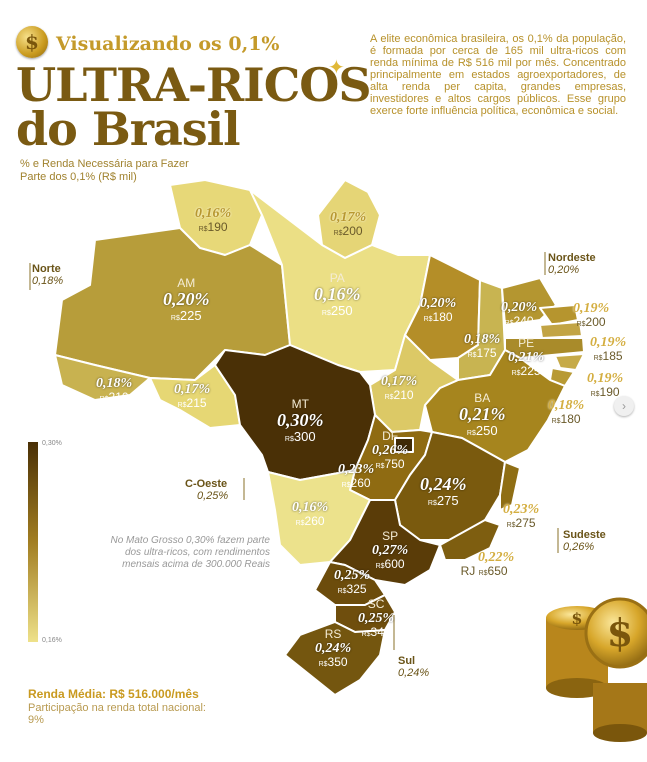  Describe the element at coordinates (194, 85) in the screenshot. I see `title-line-1: ULTRA-RICOS` at that location.